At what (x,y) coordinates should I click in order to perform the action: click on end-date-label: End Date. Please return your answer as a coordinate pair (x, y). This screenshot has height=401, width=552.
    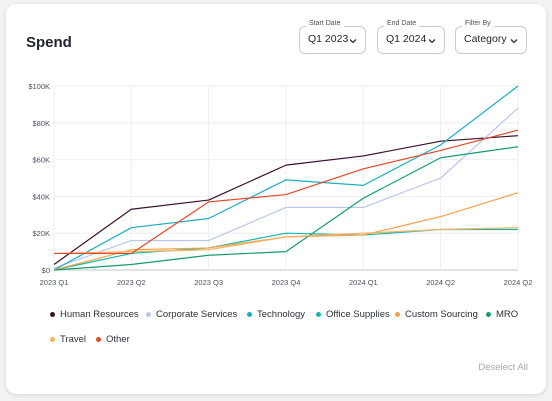
    Looking at the image, I should click on (402, 23).